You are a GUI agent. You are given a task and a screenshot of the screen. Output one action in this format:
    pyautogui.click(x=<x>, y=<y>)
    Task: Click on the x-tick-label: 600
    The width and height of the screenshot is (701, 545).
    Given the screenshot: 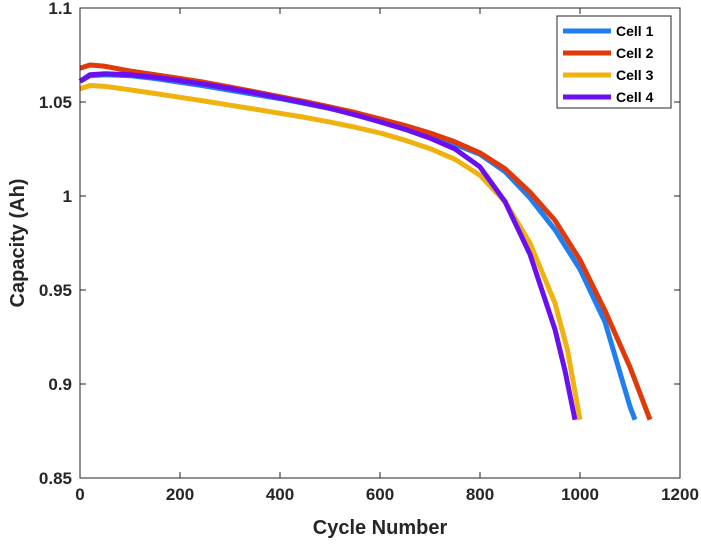 What is the action you would take?
    pyautogui.click(x=380, y=494)
    